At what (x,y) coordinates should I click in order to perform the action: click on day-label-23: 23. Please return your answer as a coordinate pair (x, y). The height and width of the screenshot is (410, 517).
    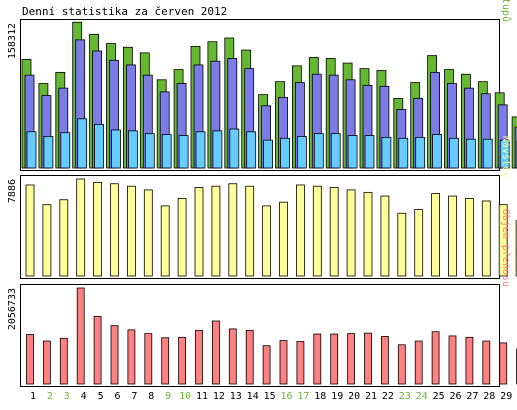
    Looking at the image, I should click on (405, 396).